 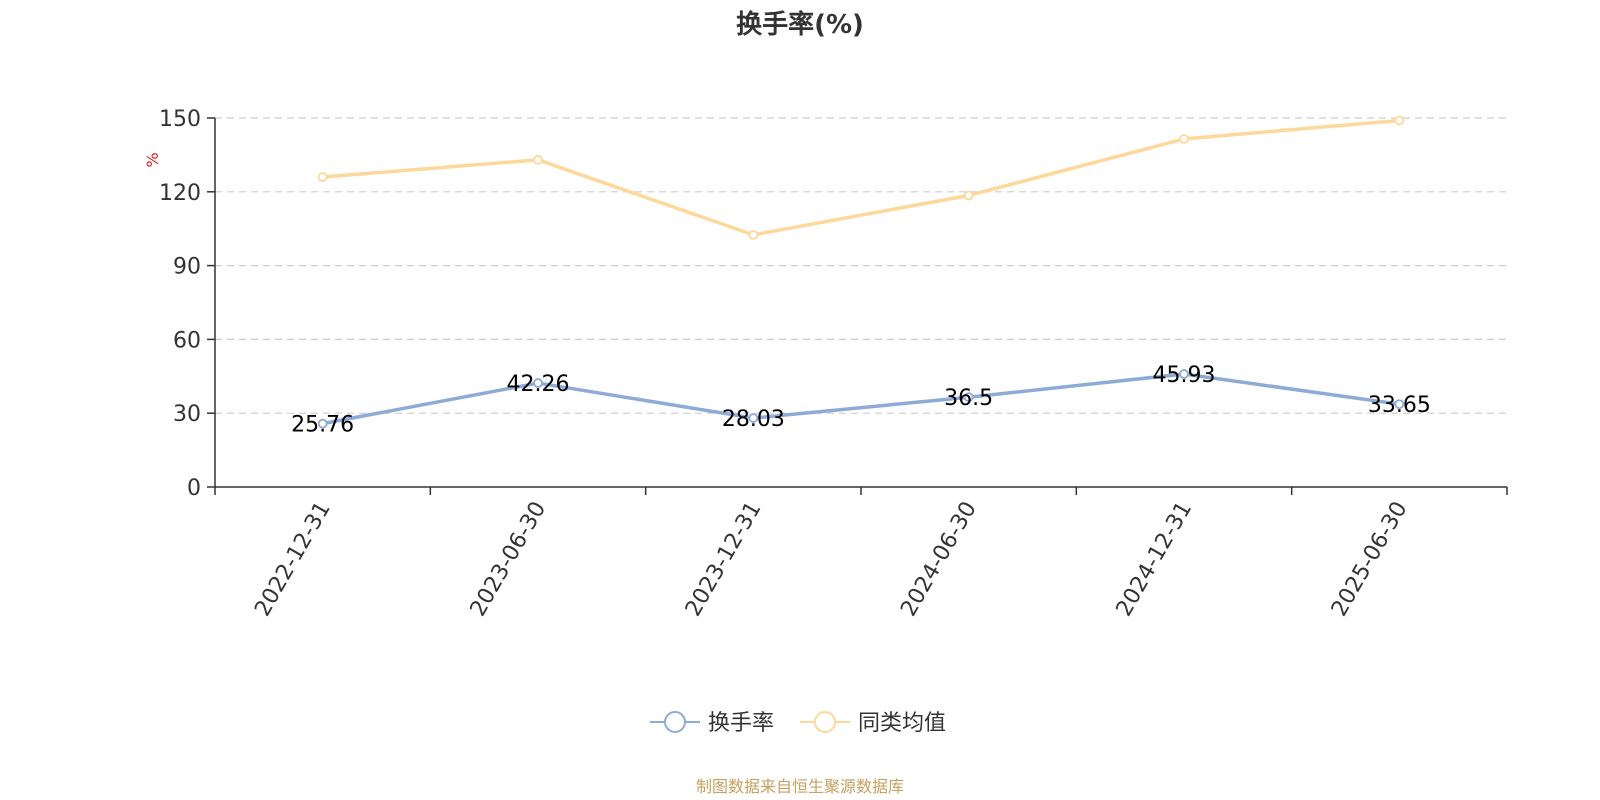 What do you see at coordinates (293, 559) in the screenshot?
I see `x-tick-label: 2022-12-31` at bounding box center [293, 559].